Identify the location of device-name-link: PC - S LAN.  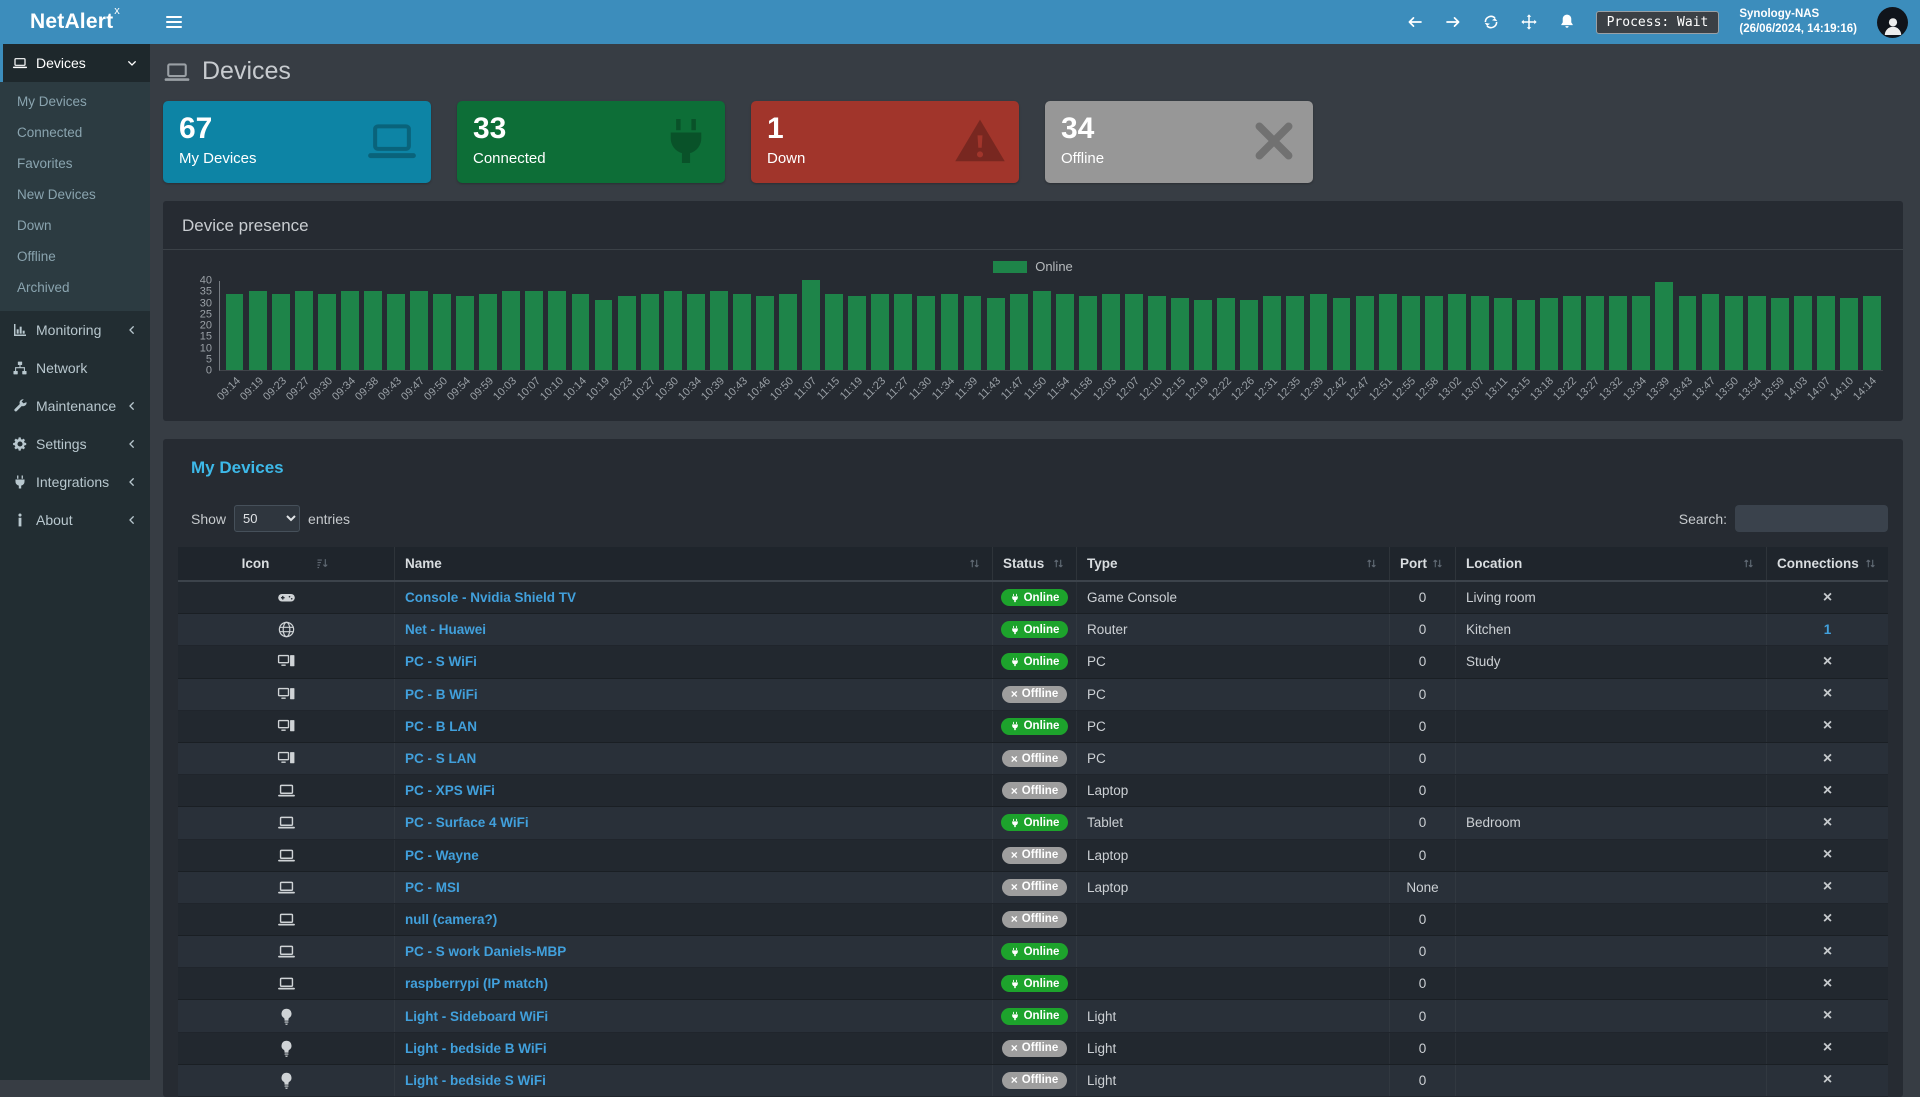
(441, 759).